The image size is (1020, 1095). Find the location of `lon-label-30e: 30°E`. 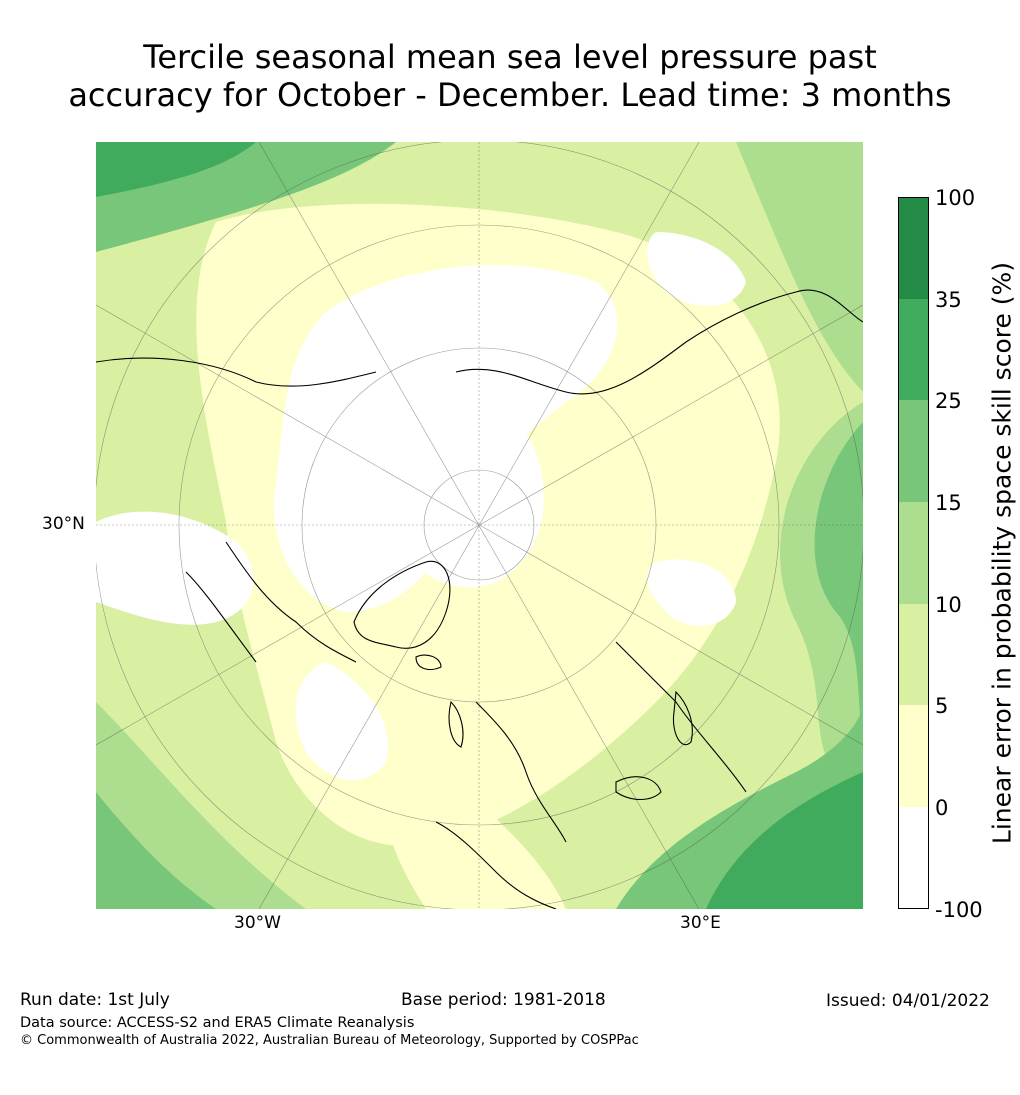

lon-label-30e: 30°E is located at coordinates (700, 923).